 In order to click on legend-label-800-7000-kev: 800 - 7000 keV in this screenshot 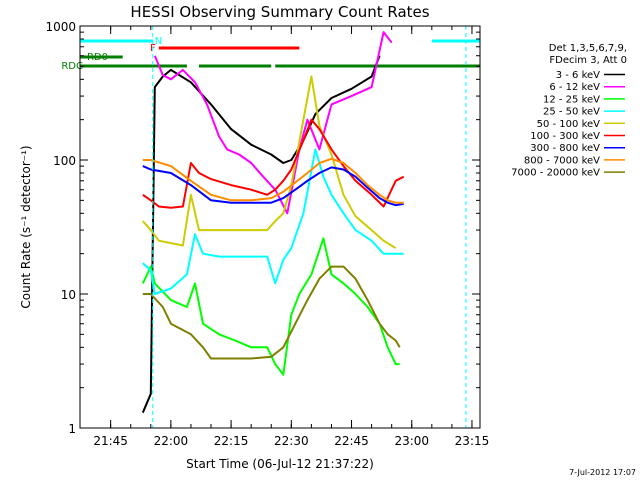, I will do `click(562, 160)`.